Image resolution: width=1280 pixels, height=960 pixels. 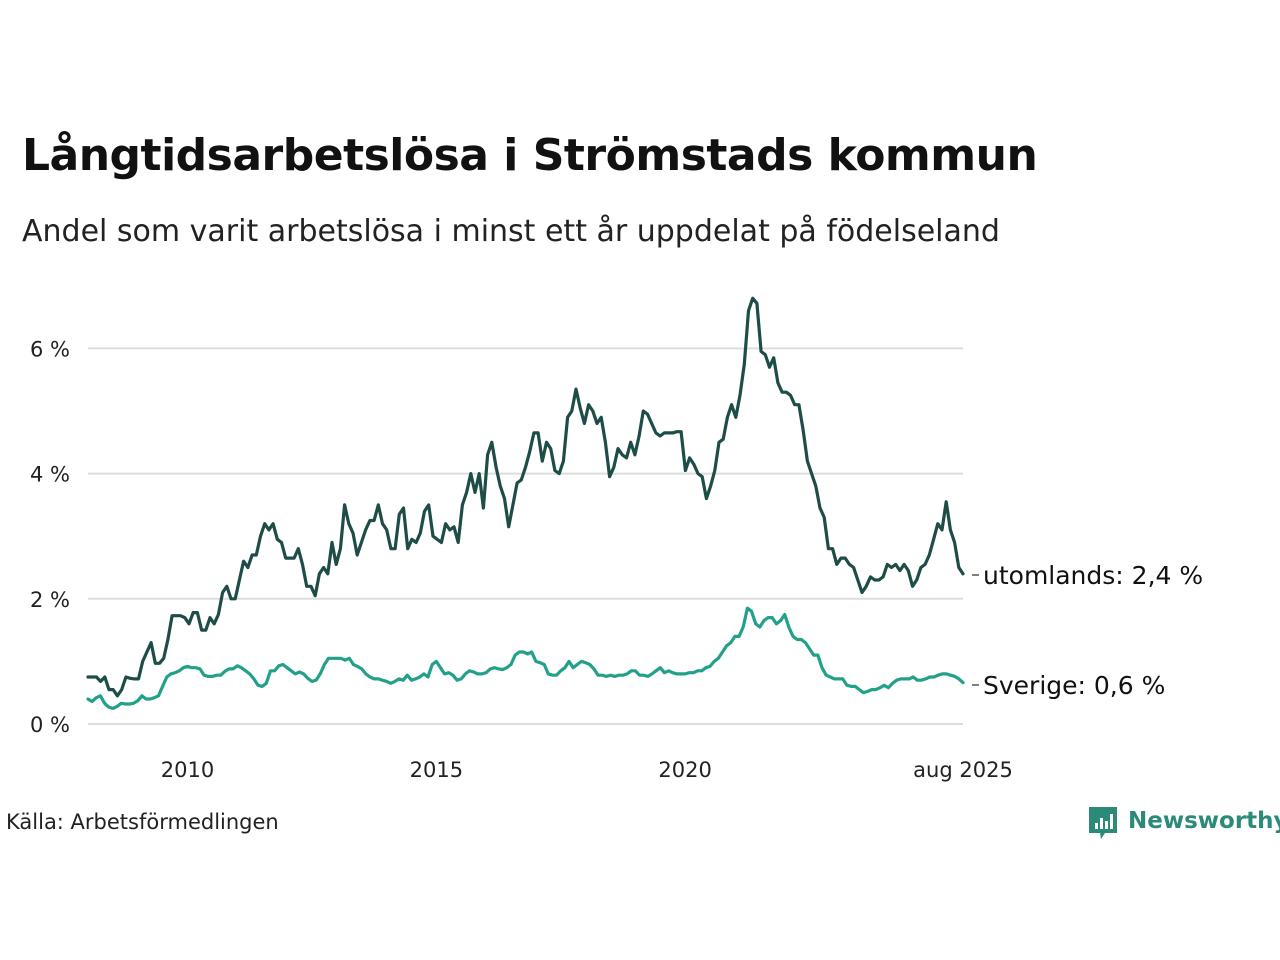 What do you see at coordinates (436, 770) in the screenshot?
I see `x-tick-label: 2015` at bounding box center [436, 770].